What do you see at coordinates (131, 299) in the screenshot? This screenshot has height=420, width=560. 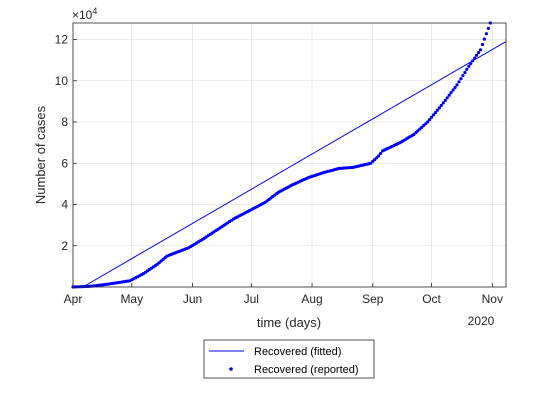 I see `x-tick-label: May` at bounding box center [131, 299].